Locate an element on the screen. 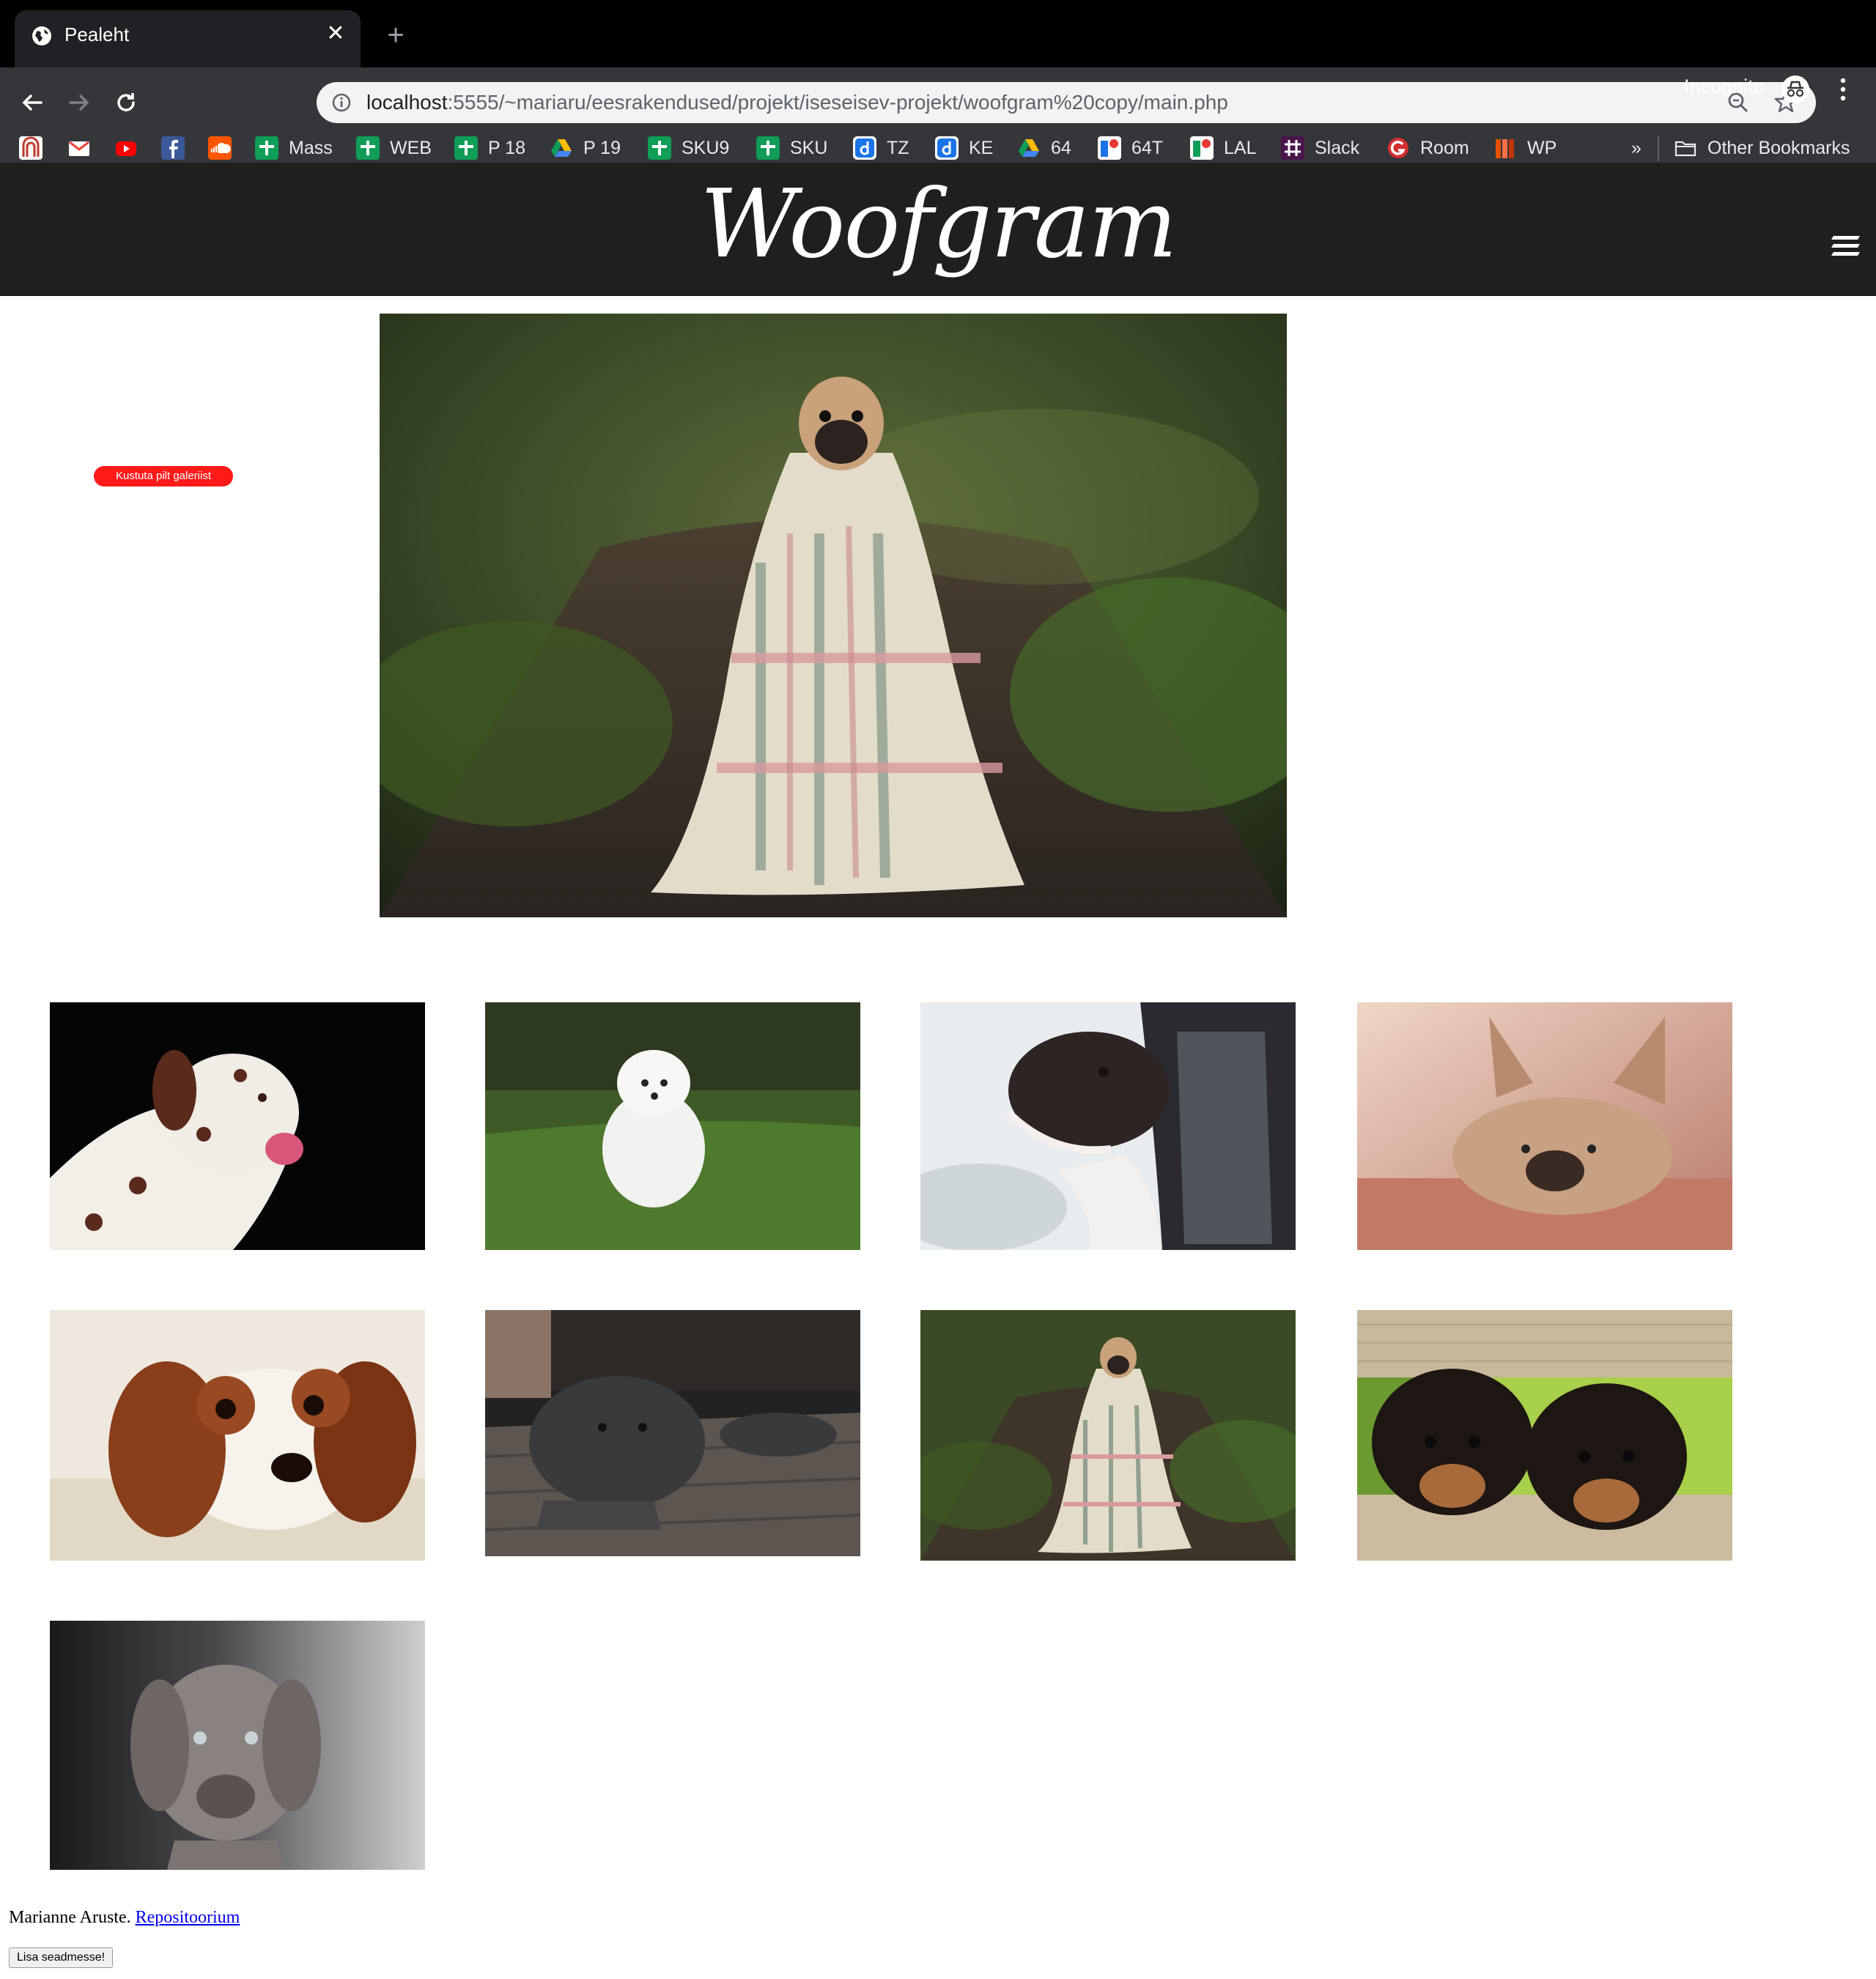 This screenshot has width=1876, height=1979. bookmark-label: LAL is located at coordinates (1240, 147).